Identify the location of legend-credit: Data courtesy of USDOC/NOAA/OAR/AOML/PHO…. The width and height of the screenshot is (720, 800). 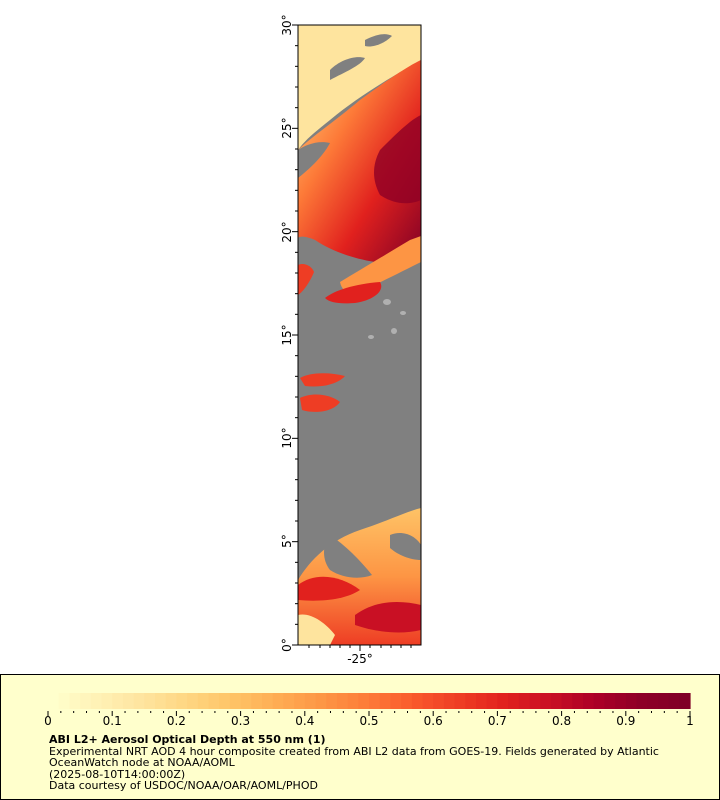
(183, 785).